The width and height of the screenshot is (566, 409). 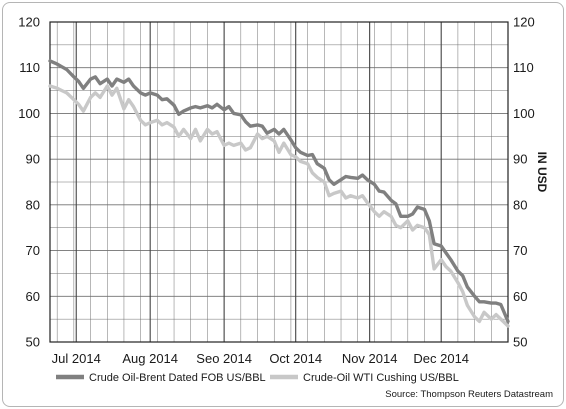 What do you see at coordinates (524, 113) in the screenshot?
I see `y-tick-label-right: 100` at bounding box center [524, 113].